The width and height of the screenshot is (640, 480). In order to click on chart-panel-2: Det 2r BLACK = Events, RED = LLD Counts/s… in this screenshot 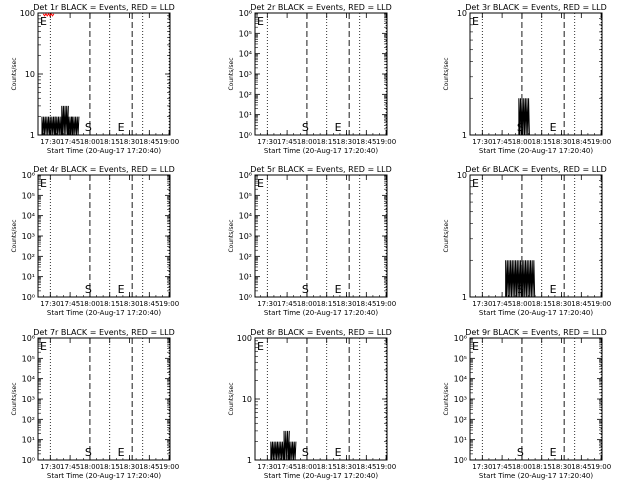, I will do `click(312, 79)`.